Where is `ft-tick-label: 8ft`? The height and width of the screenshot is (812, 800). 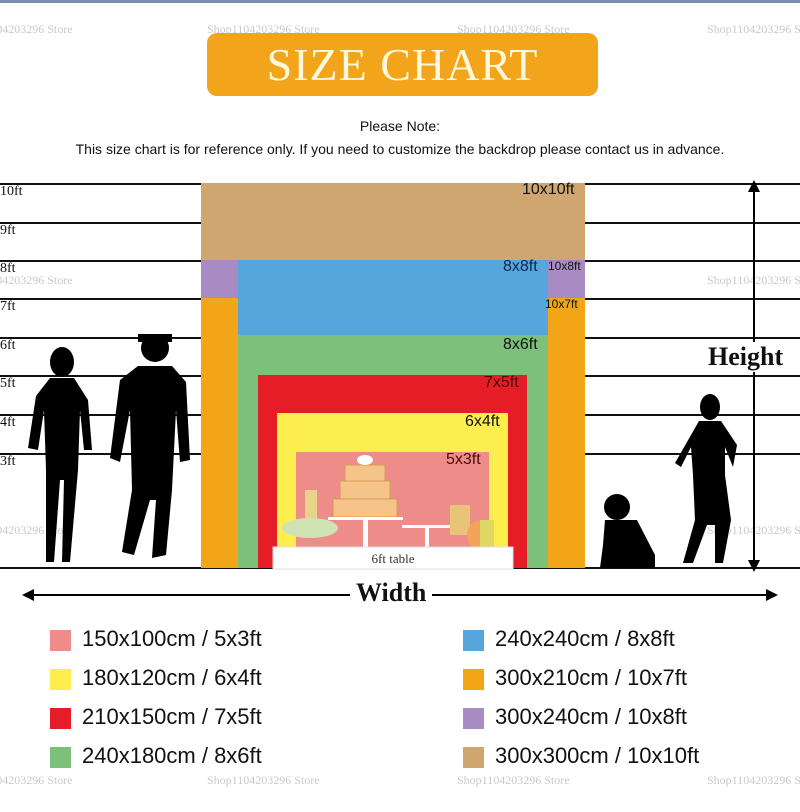 ft-tick-label: 8ft is located at coordinates (8, 268).